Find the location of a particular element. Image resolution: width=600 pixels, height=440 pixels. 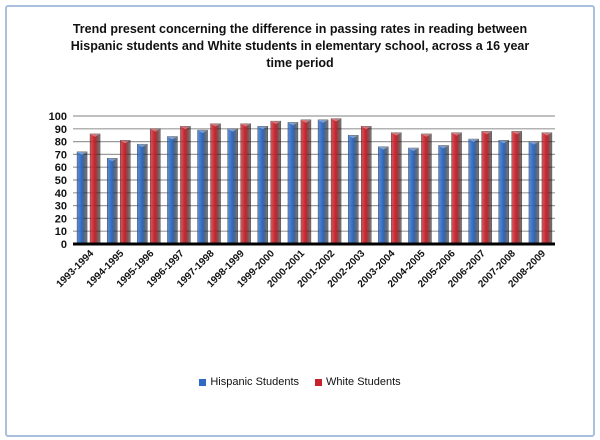

legend-label: Hispanic Students is located at coordinates (255, 382).